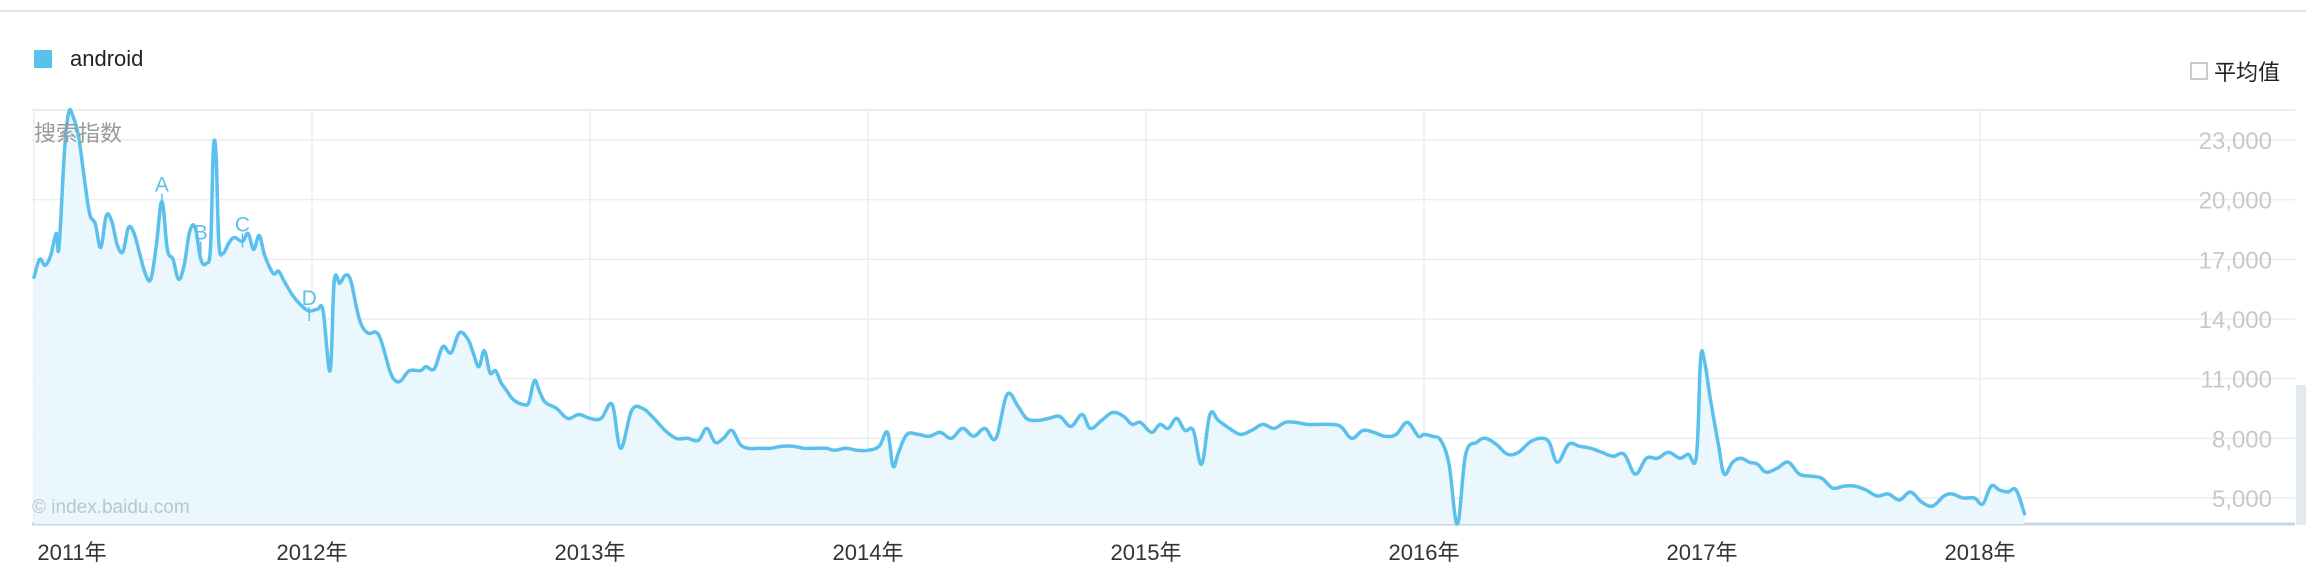  What do you see at coordinates (309, 298) in the screenshot?
I see `annotation-label: D` at bounding box center [309, 298].